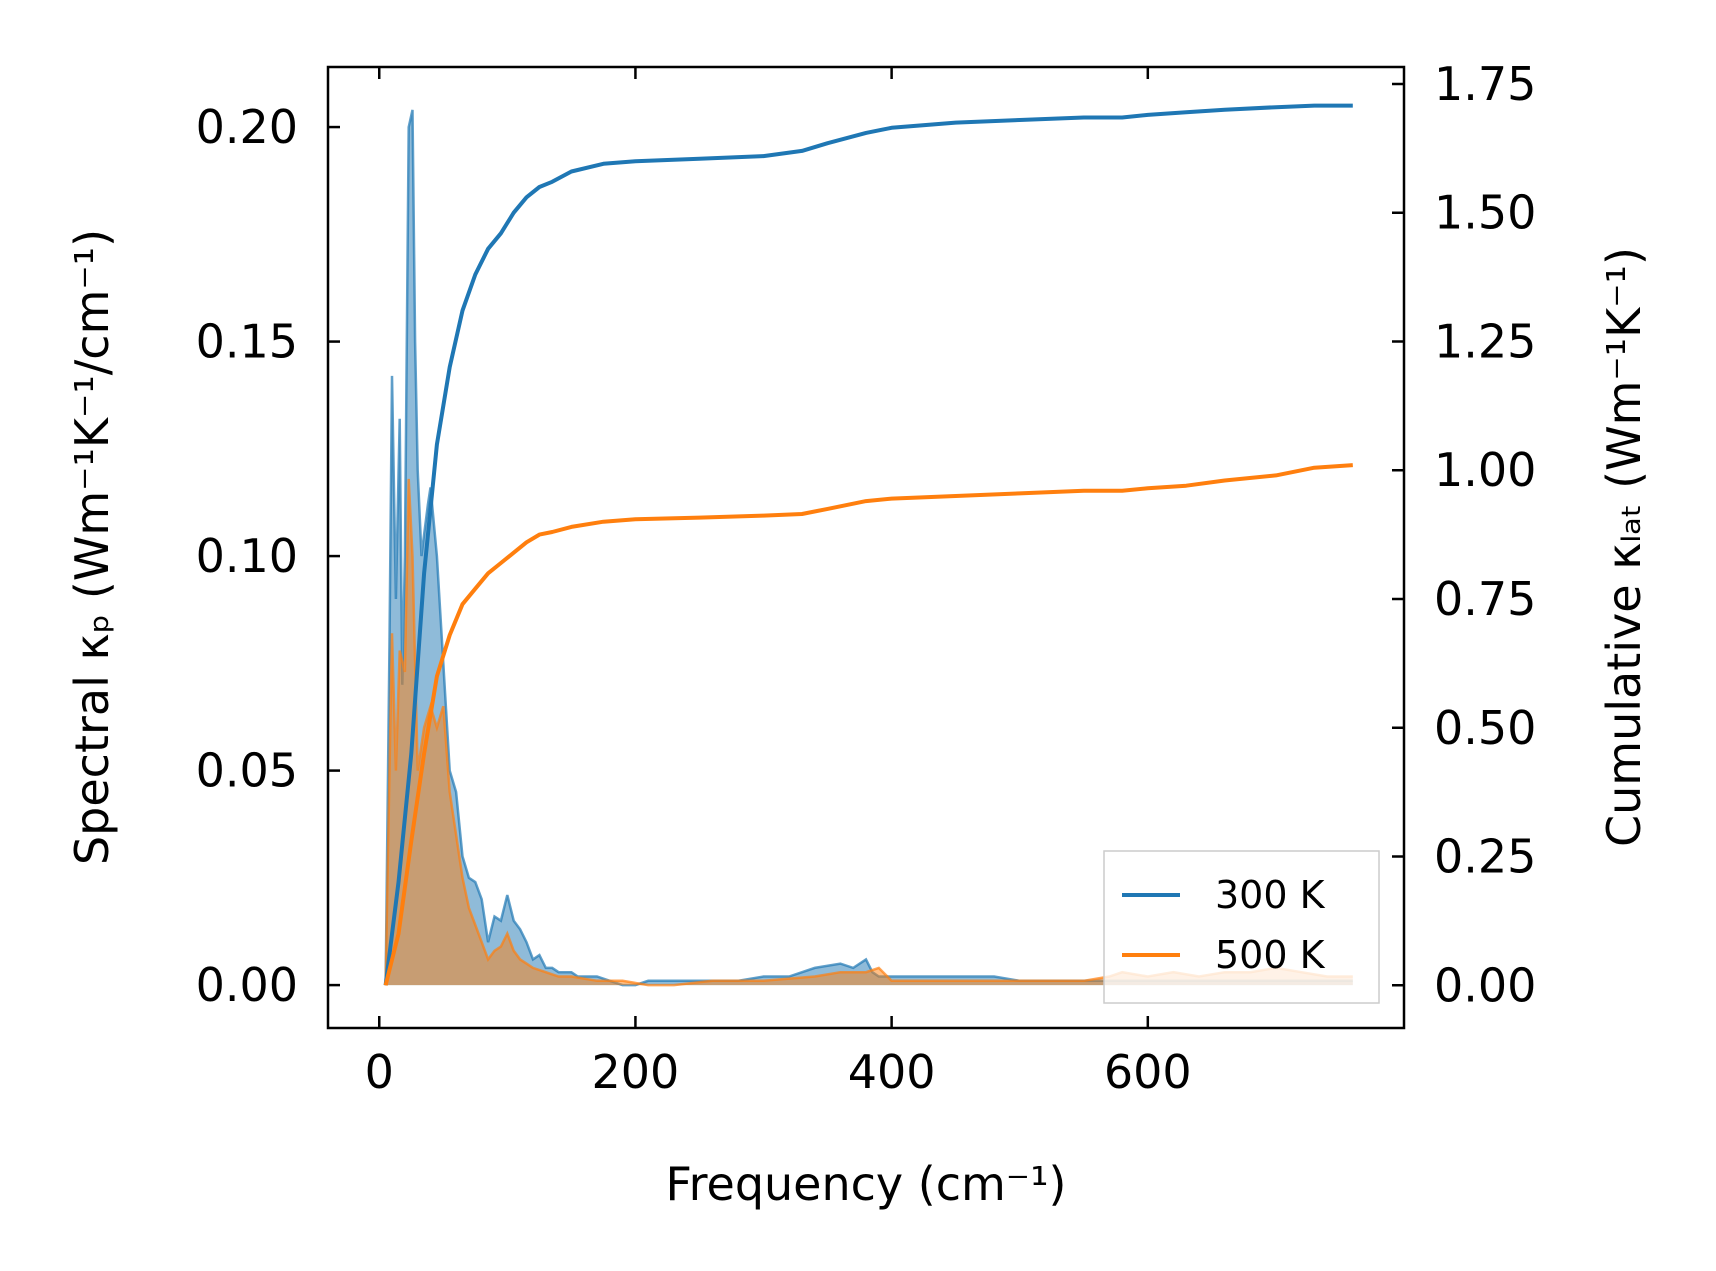 This screenshot has width=1716, height=1271. I want to click on x-tick-label: 0, so click(379, 1072).